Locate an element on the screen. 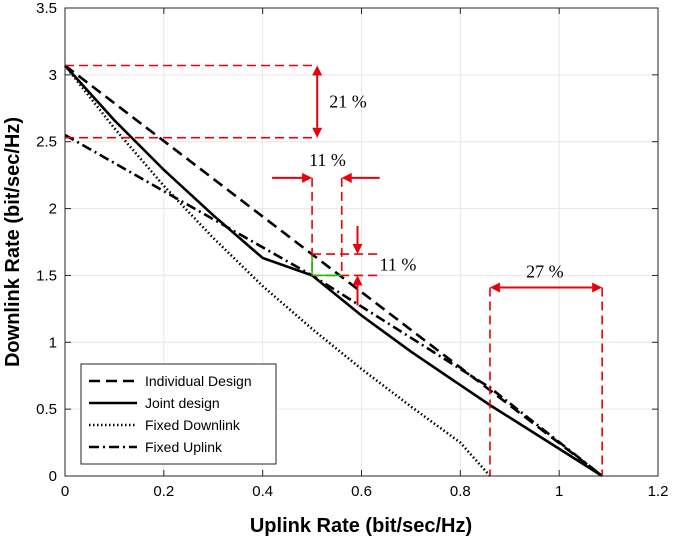  legend-label: Fixed Downlink is located at coordinates (193, 425).